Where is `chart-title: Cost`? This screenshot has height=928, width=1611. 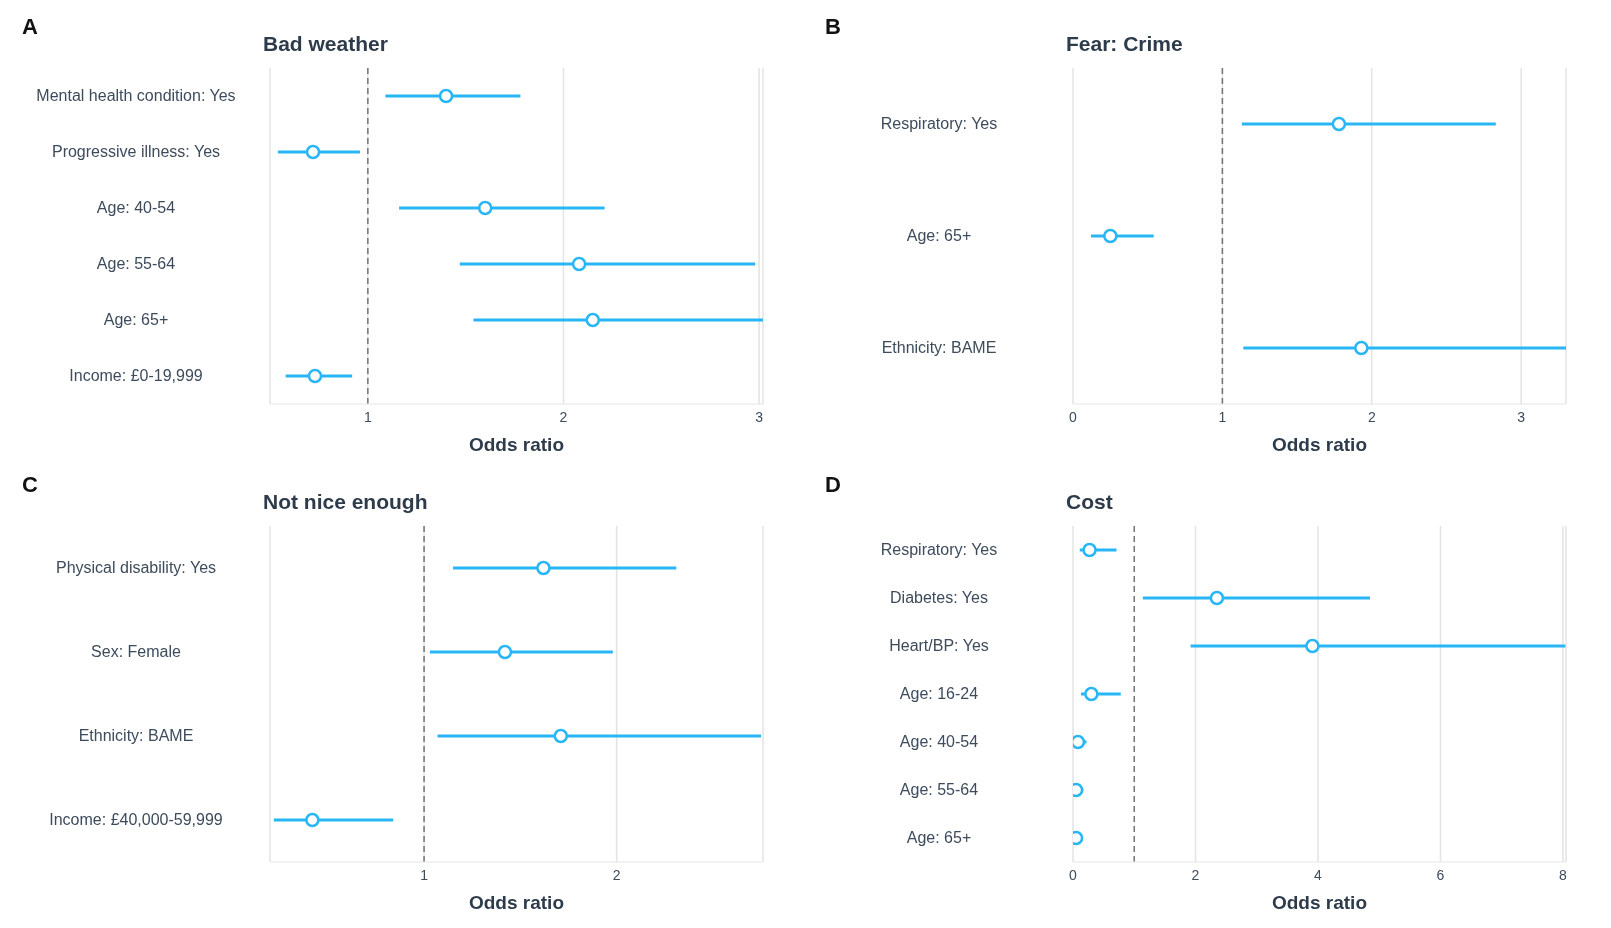
chart-title: Cost is located at coordinates (1089, 502).